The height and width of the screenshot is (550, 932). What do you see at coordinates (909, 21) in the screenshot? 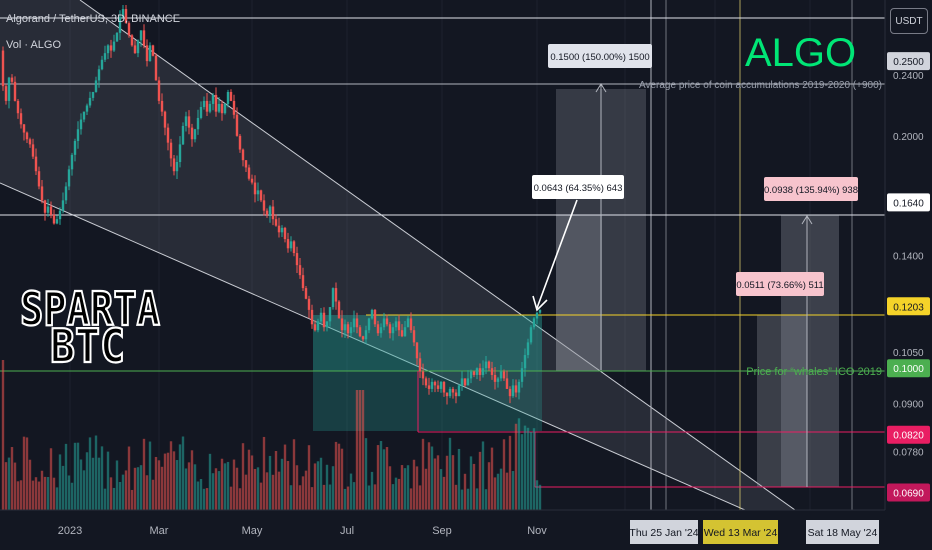
I see `currency-button: USDT` at bounding box center [909, 21].